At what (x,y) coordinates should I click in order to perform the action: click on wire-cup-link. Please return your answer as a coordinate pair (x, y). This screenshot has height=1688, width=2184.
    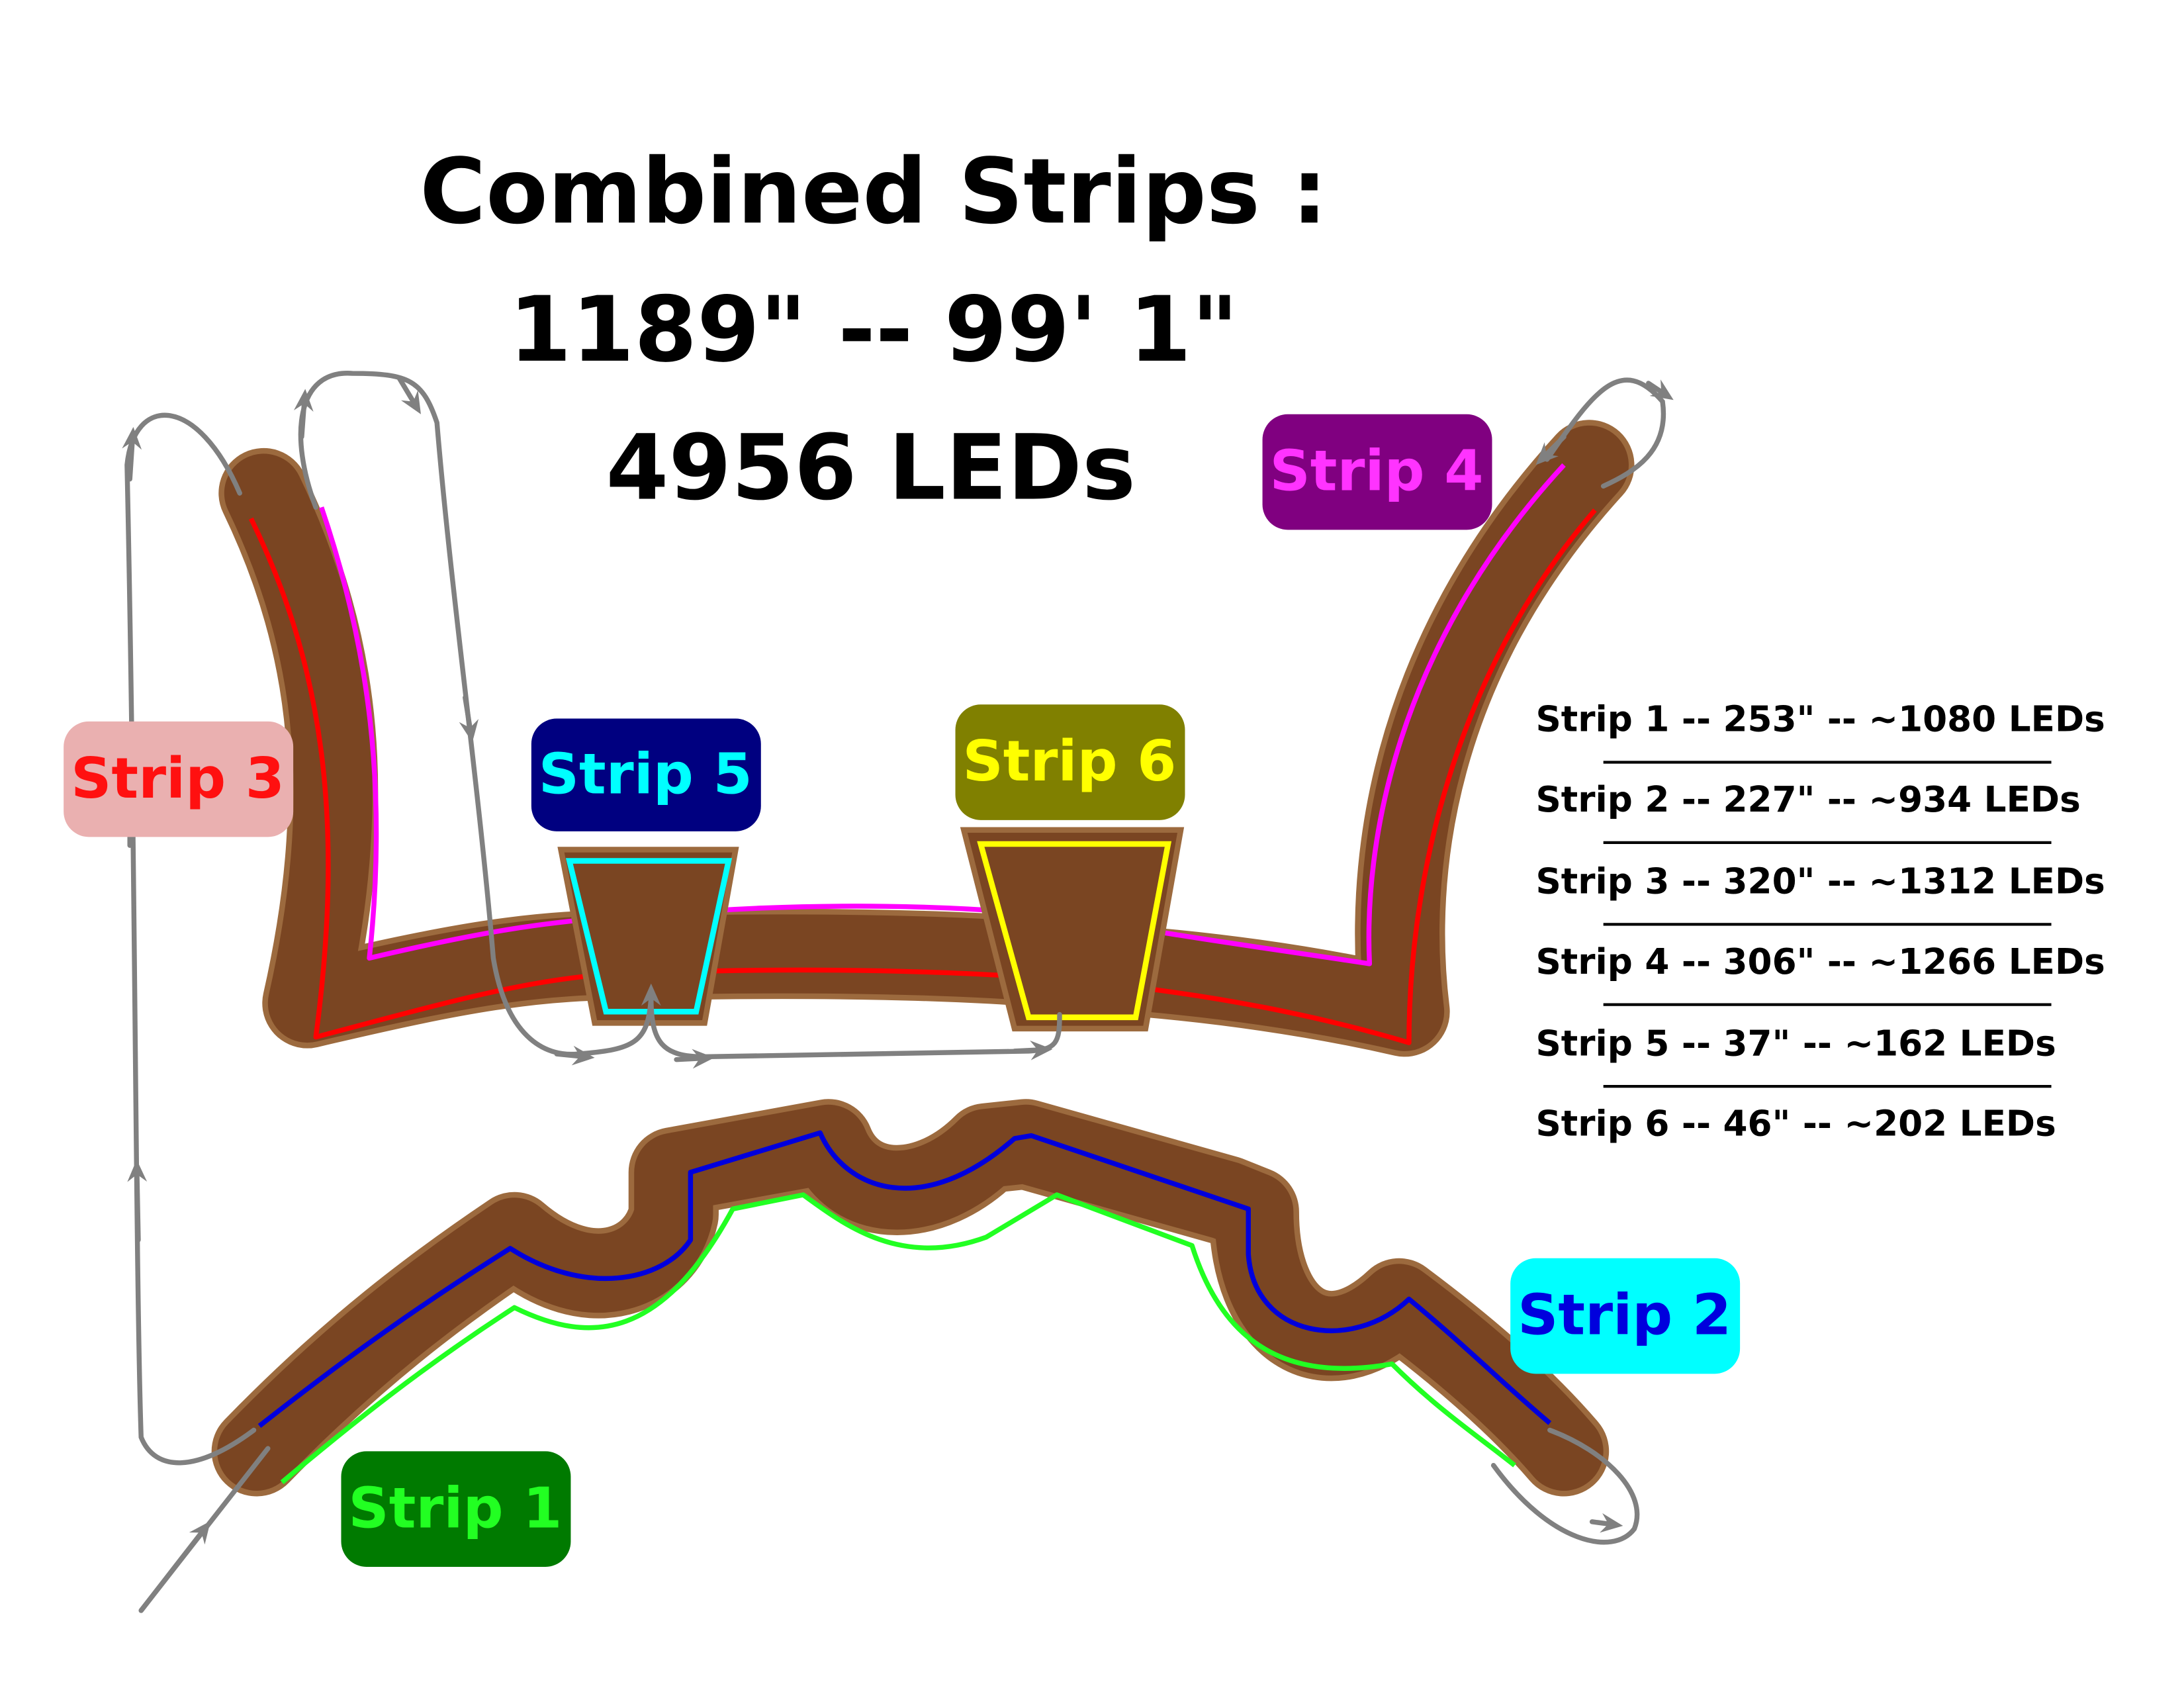
    Looking at the image, I should click on (856, 1027).